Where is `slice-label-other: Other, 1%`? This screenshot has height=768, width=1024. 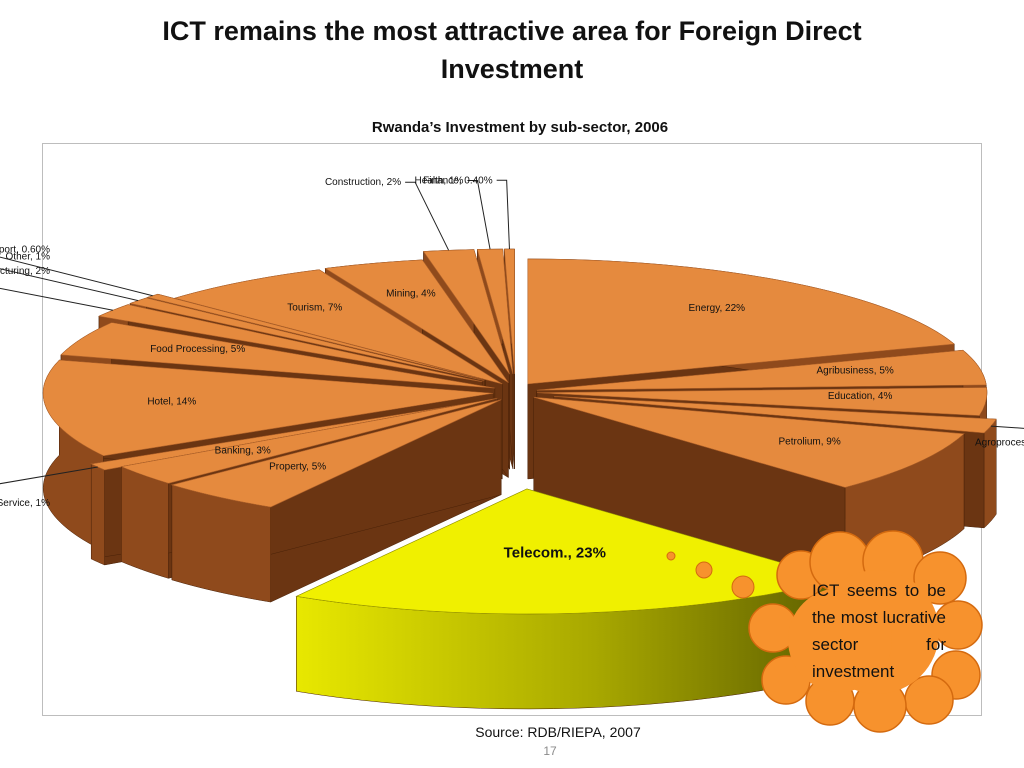
slice-label-other: Other, 1% is located at coordinates (28, 257).